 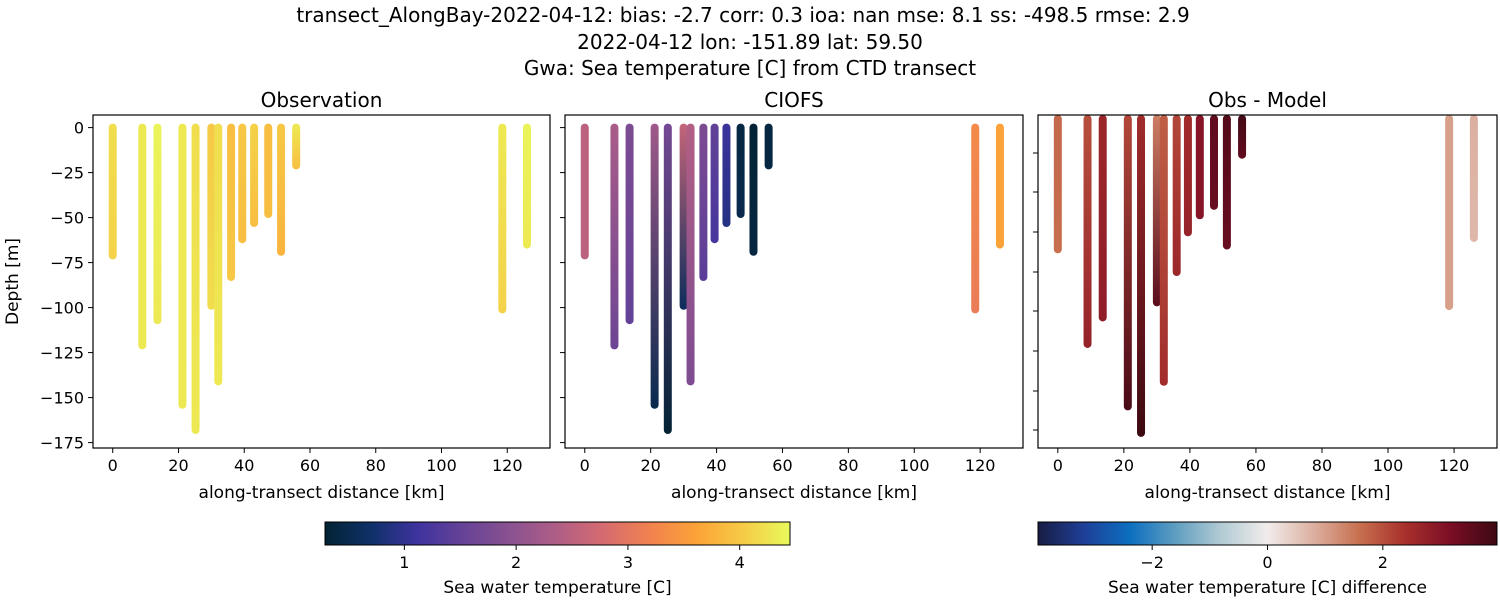 What do you see at coordinates (13, 281) in the screenshot?
I see `y-axis-label: Depth [m]` at bounding box center [13, 281].